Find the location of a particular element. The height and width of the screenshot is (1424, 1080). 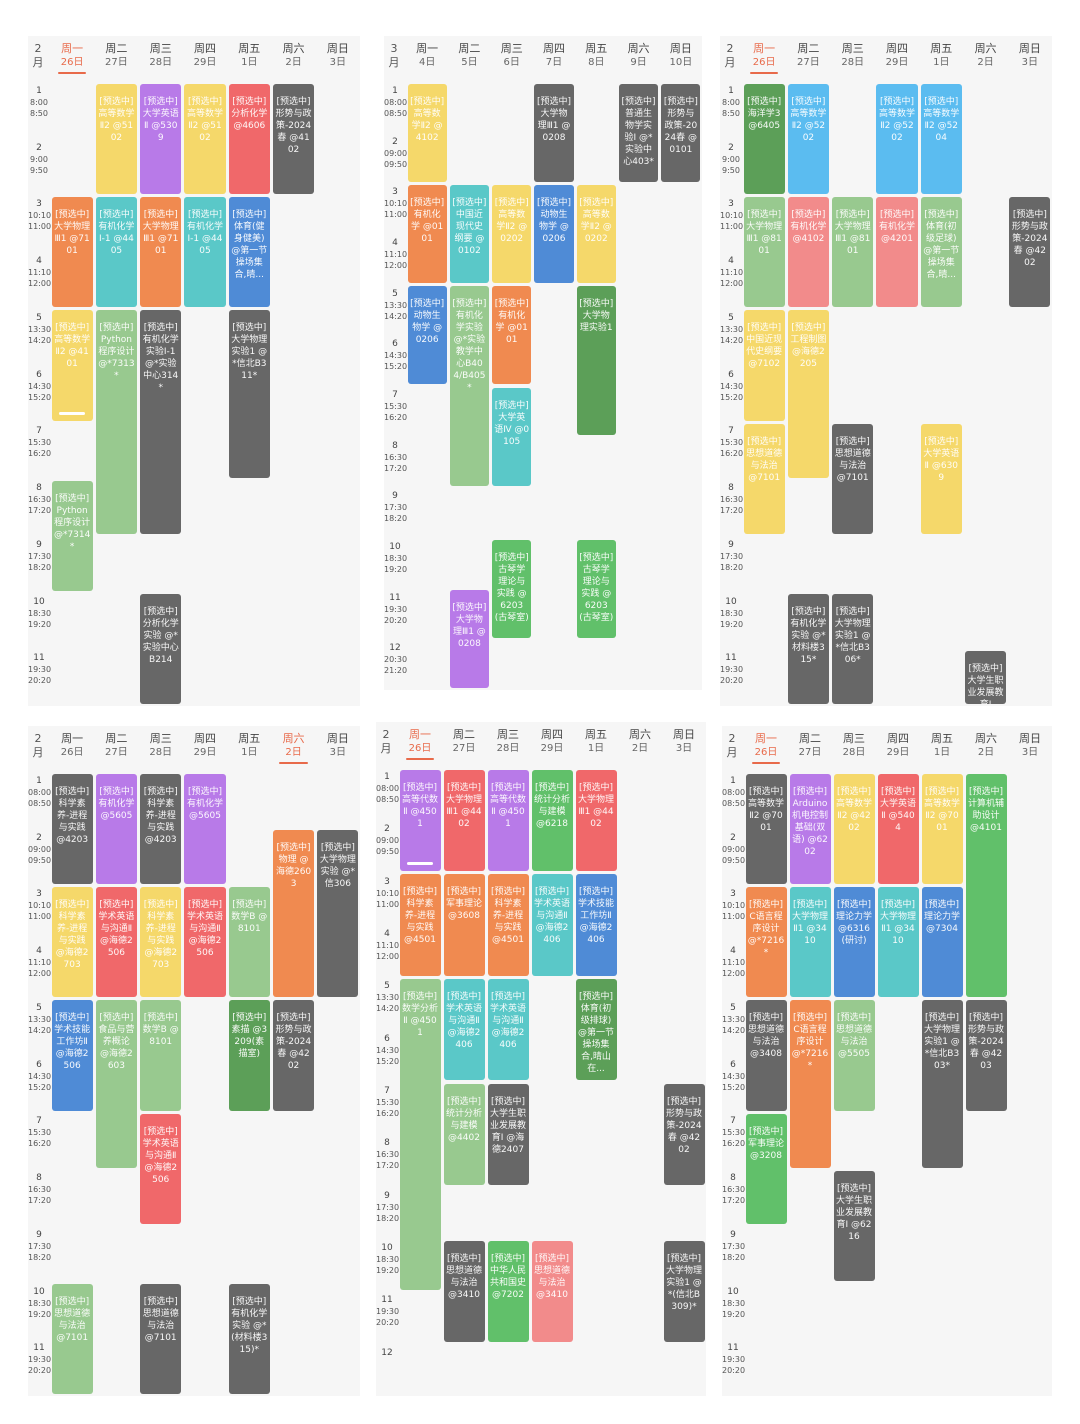

course-block: [预选中]大学物理实验 @*信306 is located at coordinates (338, 914).